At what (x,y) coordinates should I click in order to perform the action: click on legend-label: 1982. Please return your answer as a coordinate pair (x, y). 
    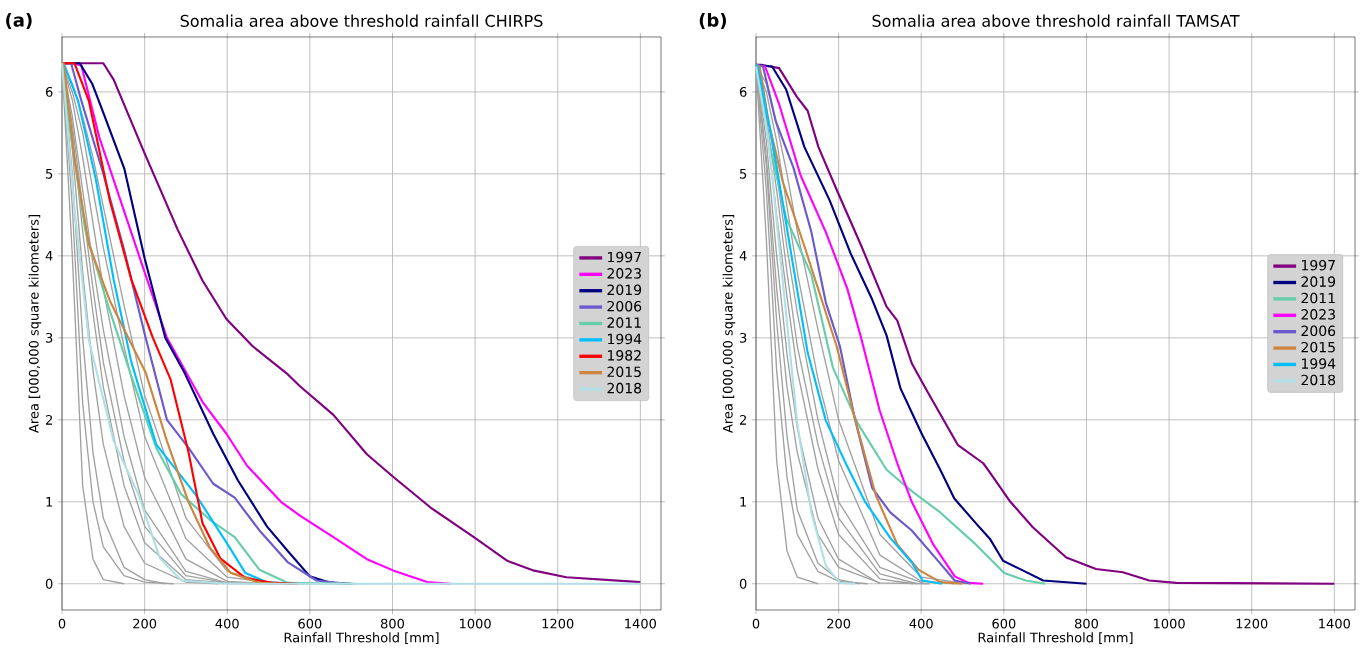
    Looking at the image, I should click on (624, 355).